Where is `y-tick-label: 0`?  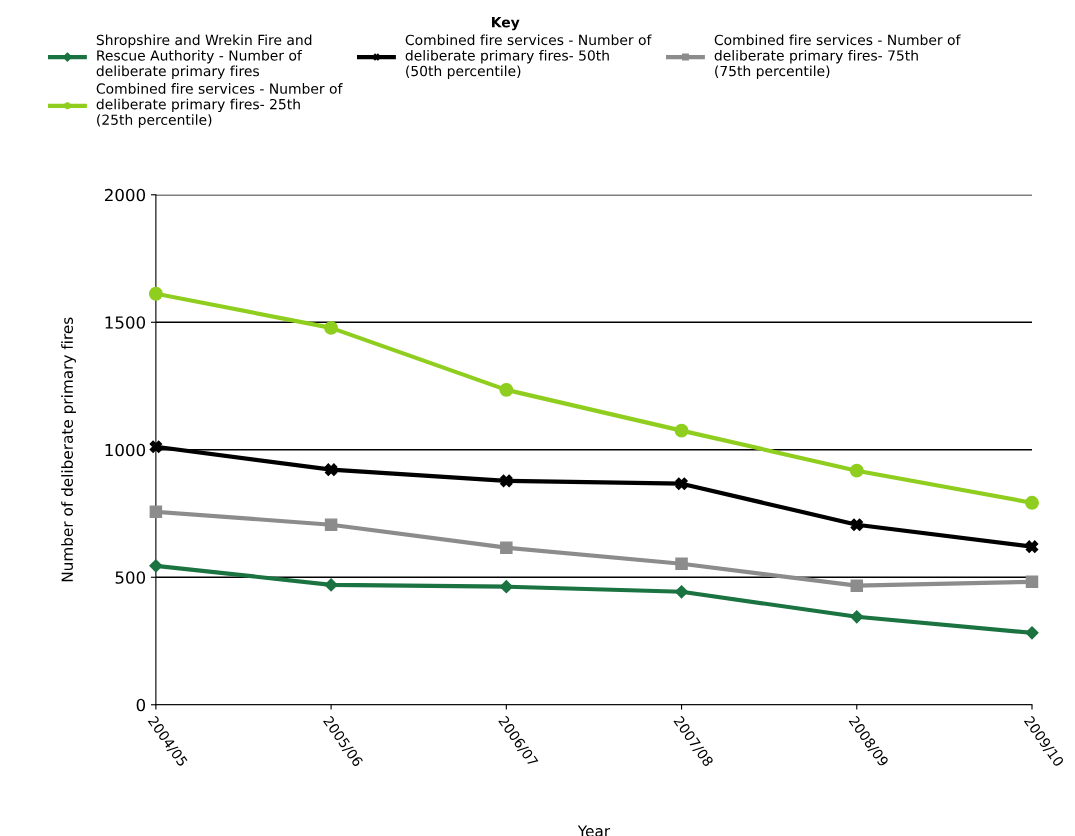 y-tick-label: 0 is located at coordinates (141, 705).